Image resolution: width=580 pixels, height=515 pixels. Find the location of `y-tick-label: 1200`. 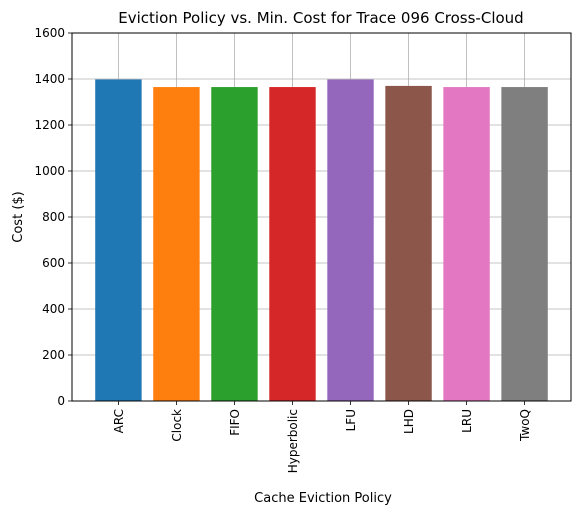

y-tick-label: 1200 is located at coordinates (49, 125).